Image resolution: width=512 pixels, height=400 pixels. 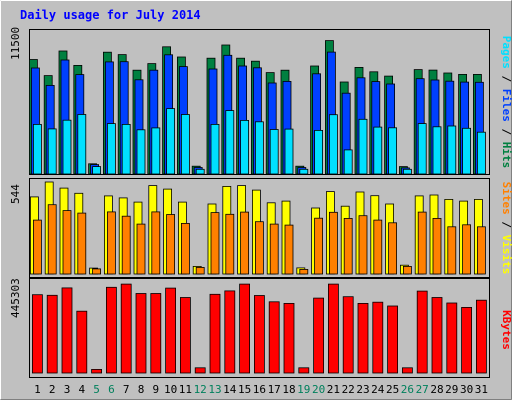 I want to click on day-label-16: 16, so click(x=259, y=389).